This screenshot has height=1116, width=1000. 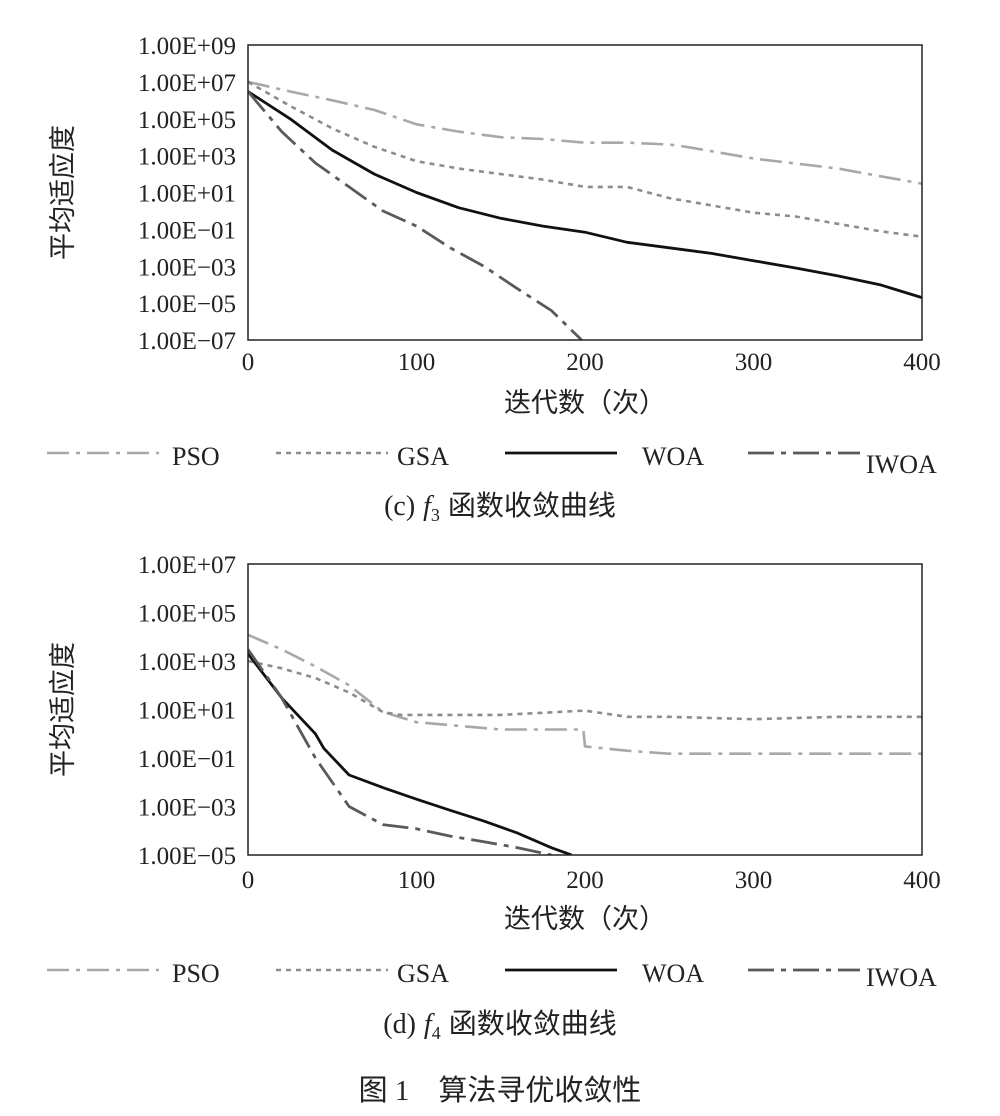 I want to click on caption-subscript: 3, so click(x=435, y=515).